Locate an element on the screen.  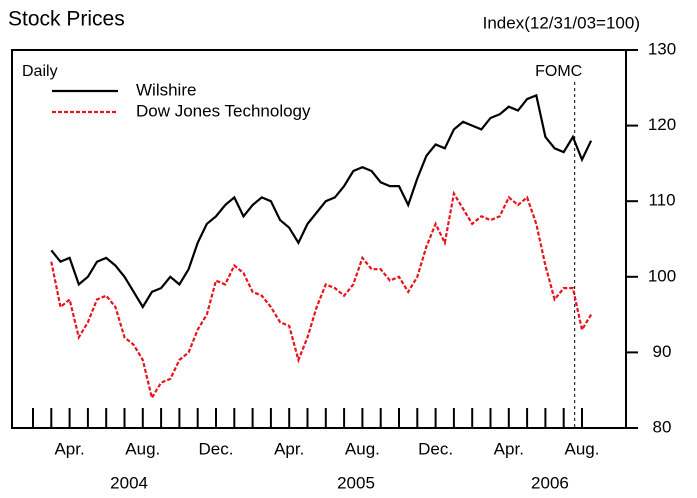
y-tick-label: 130 is located at coordinates (662, 48).